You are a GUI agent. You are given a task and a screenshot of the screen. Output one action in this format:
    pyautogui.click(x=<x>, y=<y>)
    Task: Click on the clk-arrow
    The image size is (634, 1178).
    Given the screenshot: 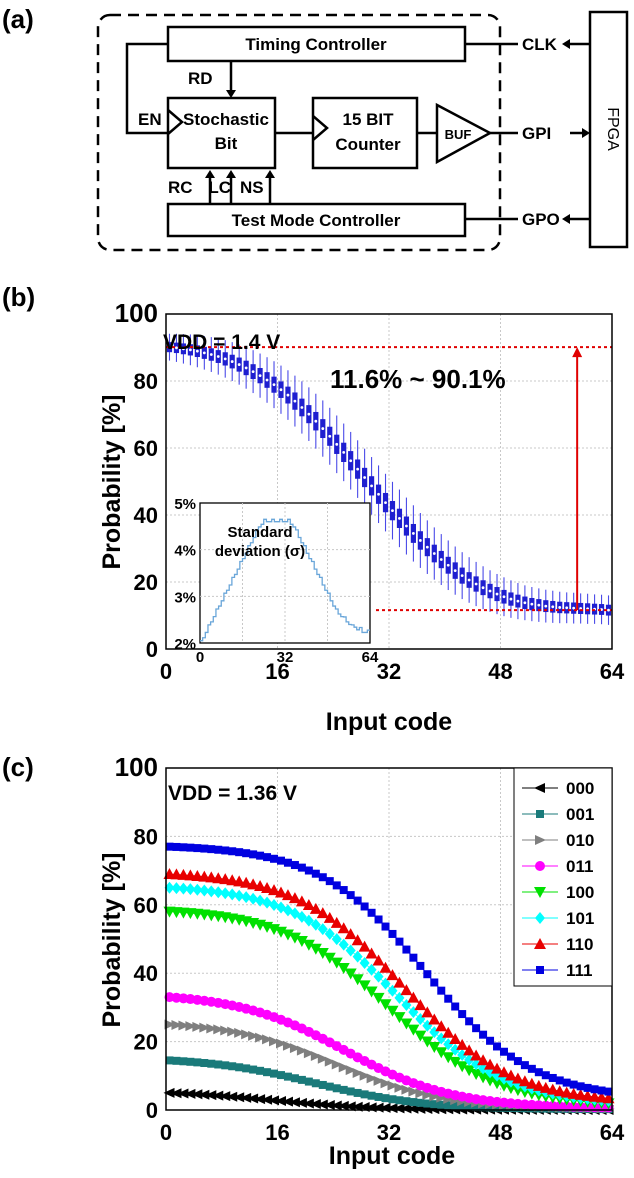 What is the action you would take?
    pyautogui.click(x=566, y=44)
    